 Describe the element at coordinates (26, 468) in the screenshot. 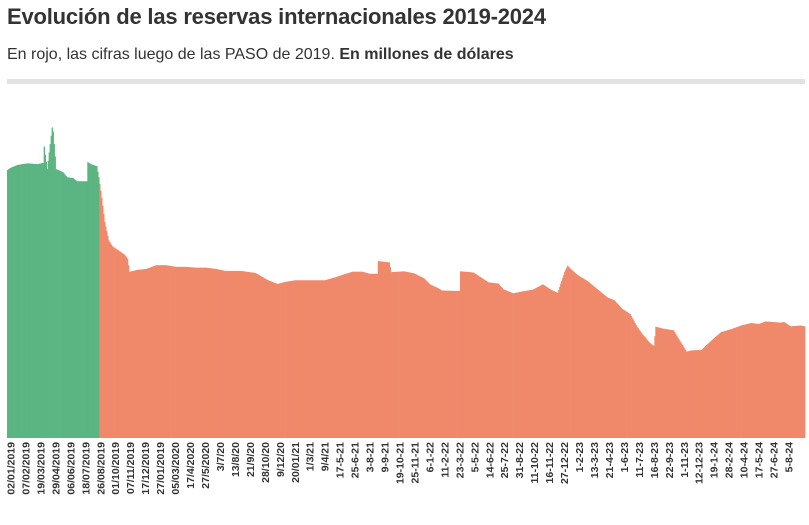

I see `x-tick-label: 07/02/2019` at that location.